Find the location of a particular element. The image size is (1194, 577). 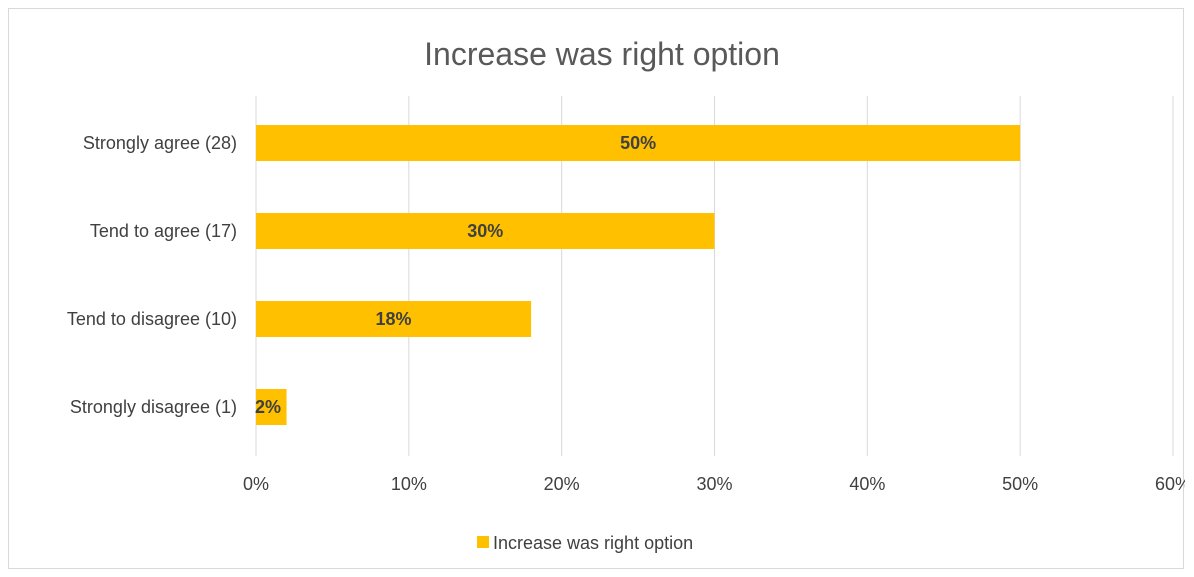

data-label: 30% is located at coordinates (485, 231).